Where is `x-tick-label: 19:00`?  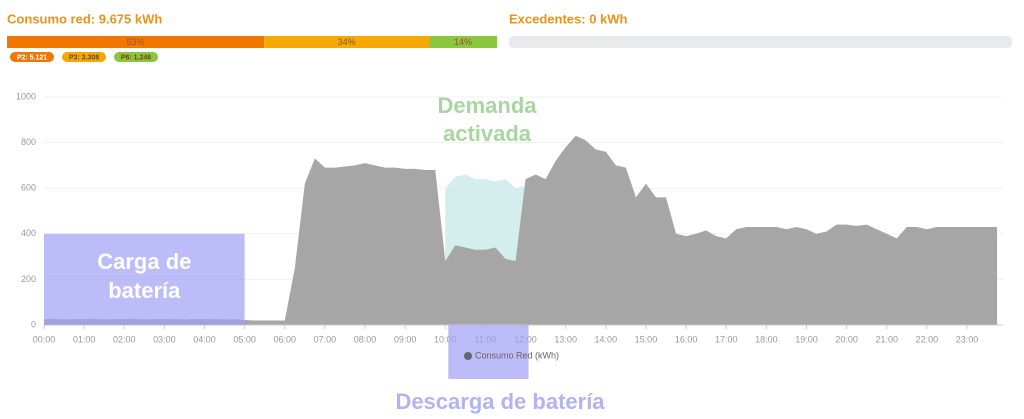
x-tick-label: 19:00 is located at coordinates (806, 339).